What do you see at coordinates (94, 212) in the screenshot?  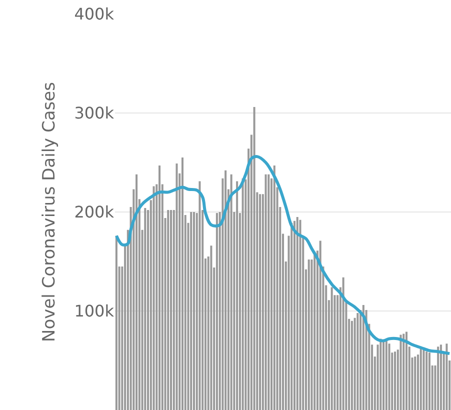 I see `y-tick-label: 200k` at bounding box center [94, 212].